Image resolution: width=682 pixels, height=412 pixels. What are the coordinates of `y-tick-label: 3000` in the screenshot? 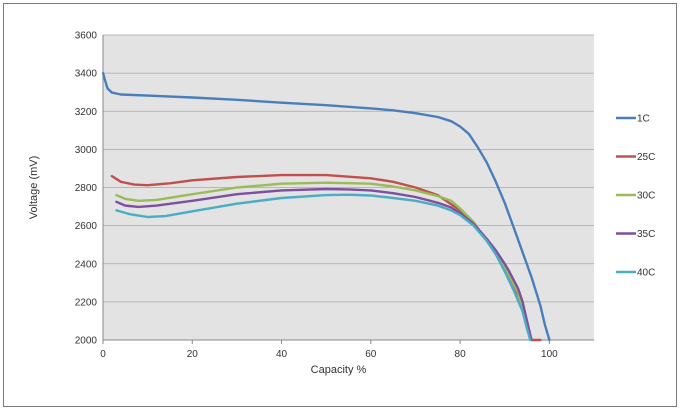 It's located at (86, 150).